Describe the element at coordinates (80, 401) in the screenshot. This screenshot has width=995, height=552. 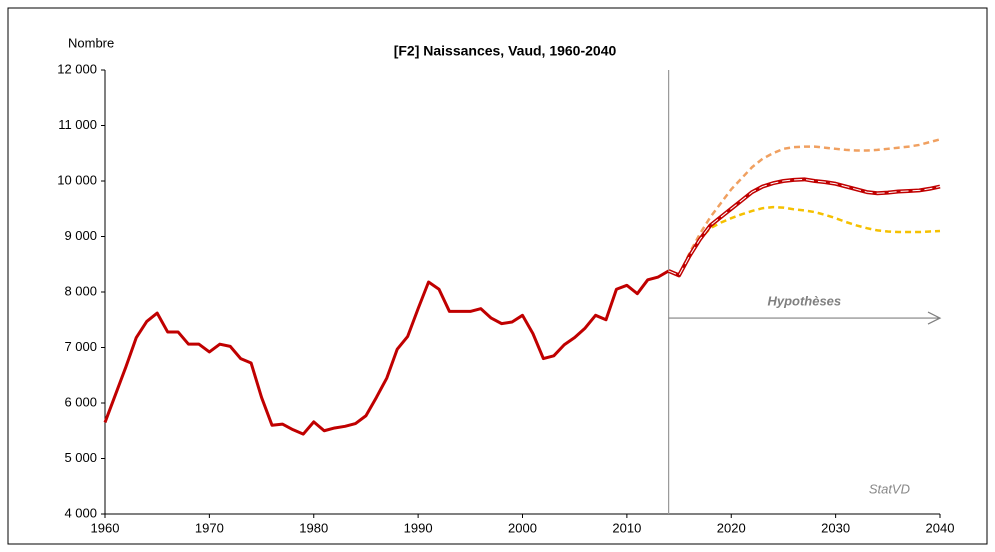
I see `y-tick-label: 6 000` at that location.